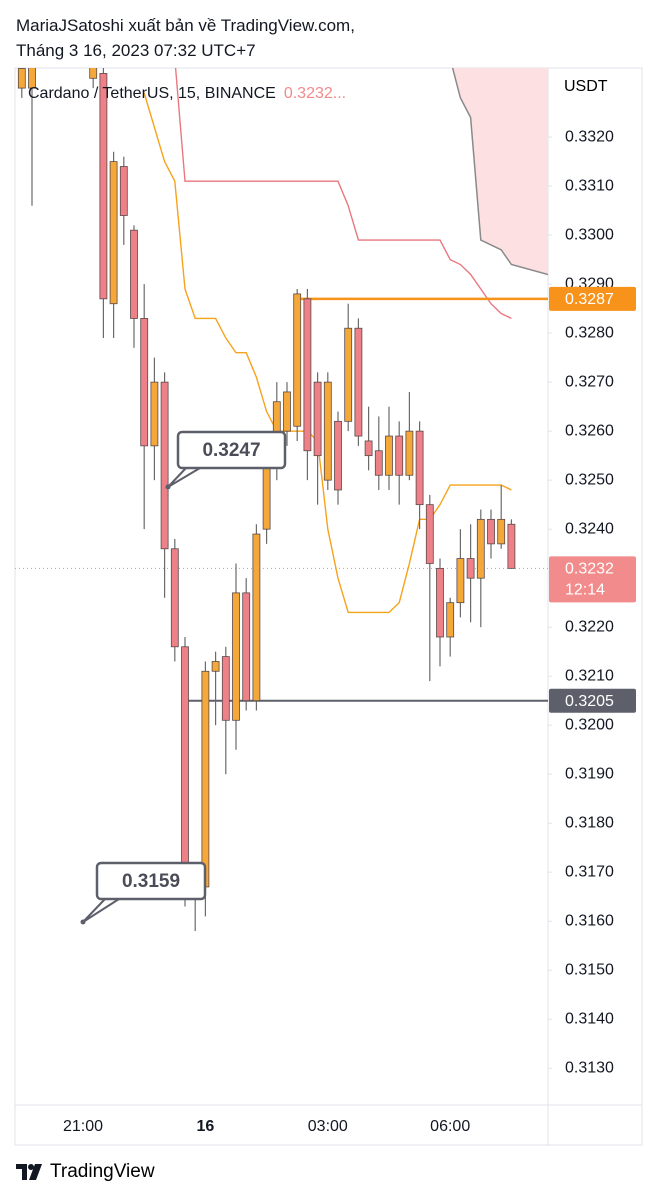 The height and width of the screenshot is (1200, 658). I want to click on overlay: 0.3247 0.3159, so click(183, 677).